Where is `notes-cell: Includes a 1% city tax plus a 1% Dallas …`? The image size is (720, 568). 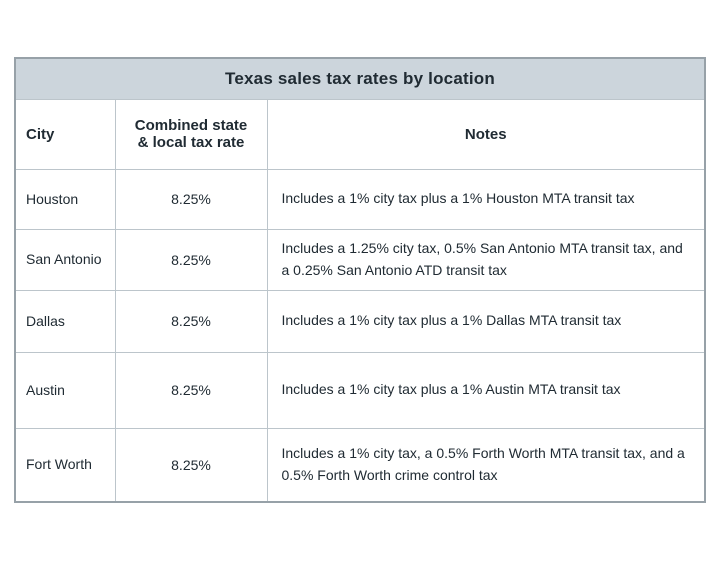
notes-cell: Includes a 1% city tax plus a 1% Dallas … is located at coordinates (486, 321).